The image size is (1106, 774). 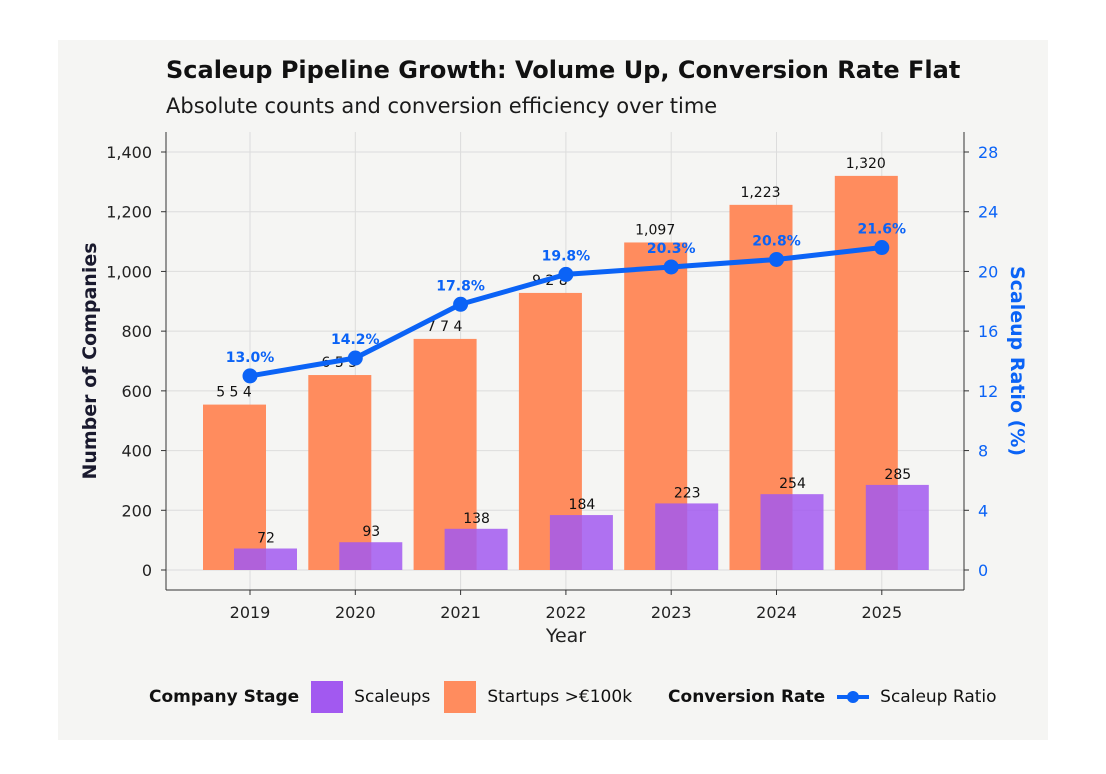 What do you see at coordinates (560, 697) in the screenshot?
I see `legend-label-startups: Startups >€100k` at bounding box center [560, 697].